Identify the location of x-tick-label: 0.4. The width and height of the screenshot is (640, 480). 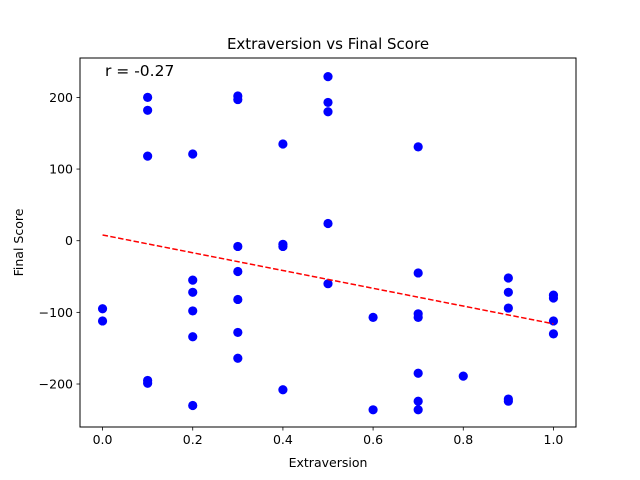
(283, 439).